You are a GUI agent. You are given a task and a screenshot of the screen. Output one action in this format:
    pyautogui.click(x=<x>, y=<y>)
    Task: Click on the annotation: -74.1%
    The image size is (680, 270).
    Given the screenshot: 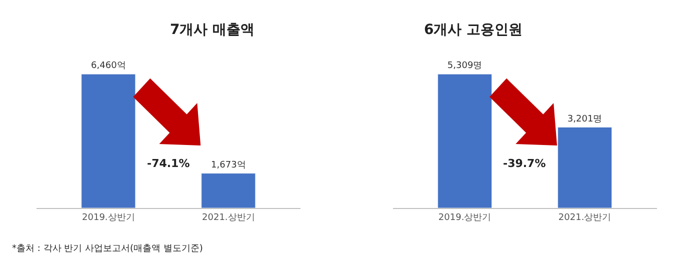 What is the action you would take?
    pyautogui.click(x=168, y=163)
    